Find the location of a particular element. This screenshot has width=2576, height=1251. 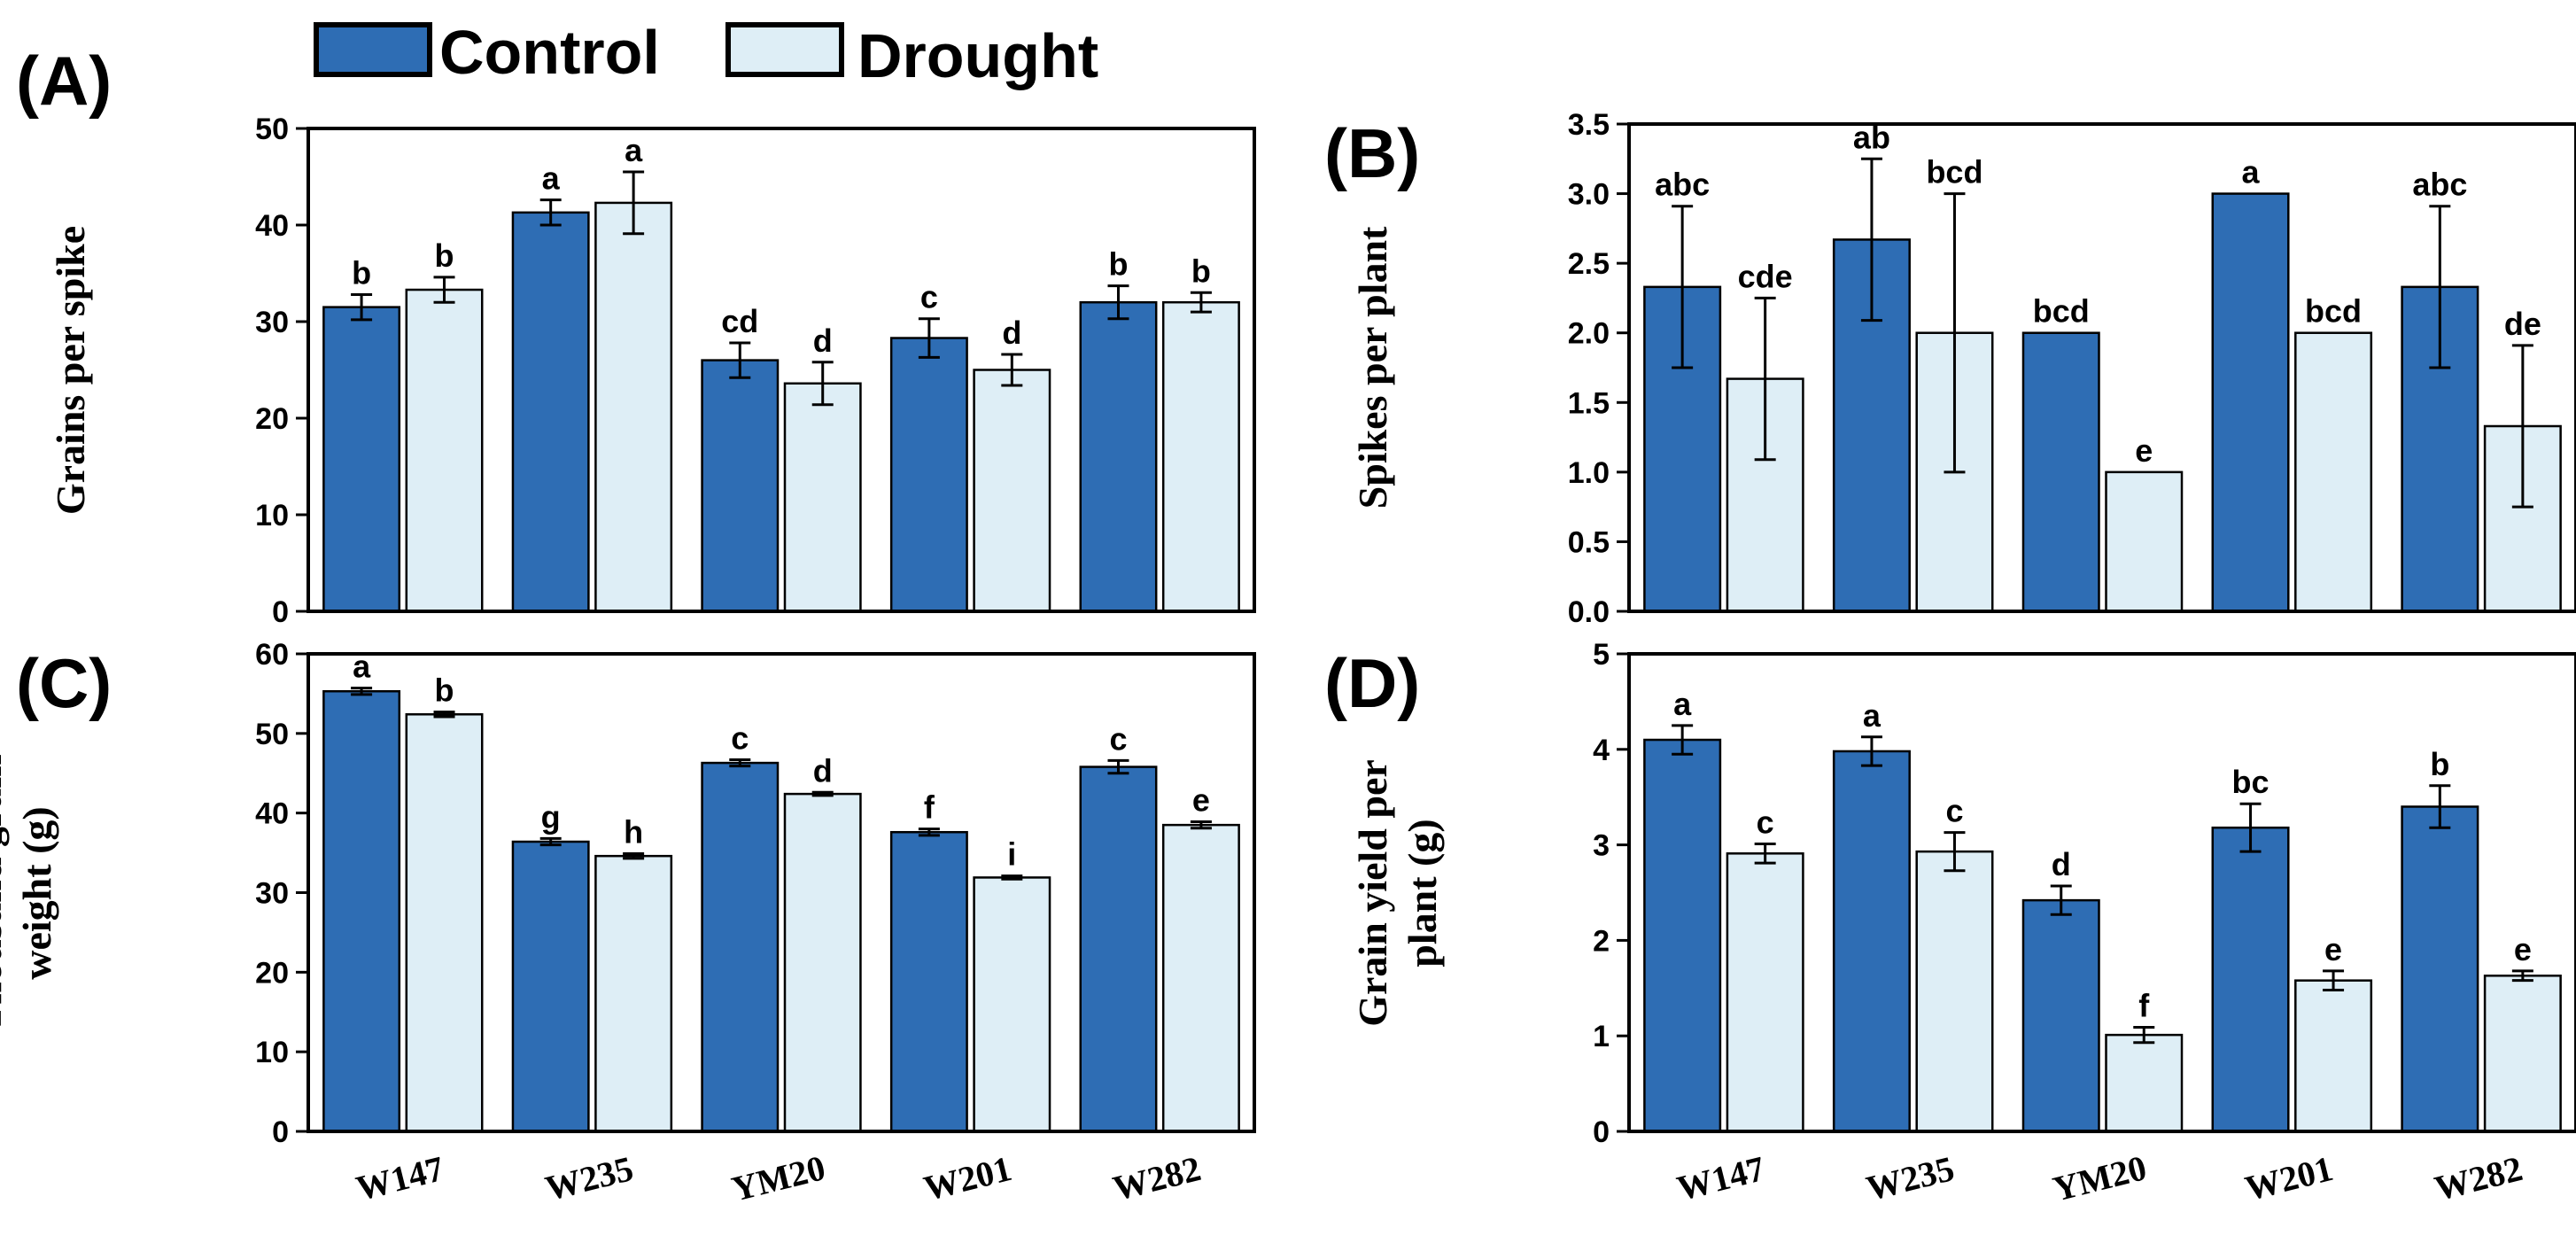

y-tick-label: 2.5 is located at coordinates (1589, 264).